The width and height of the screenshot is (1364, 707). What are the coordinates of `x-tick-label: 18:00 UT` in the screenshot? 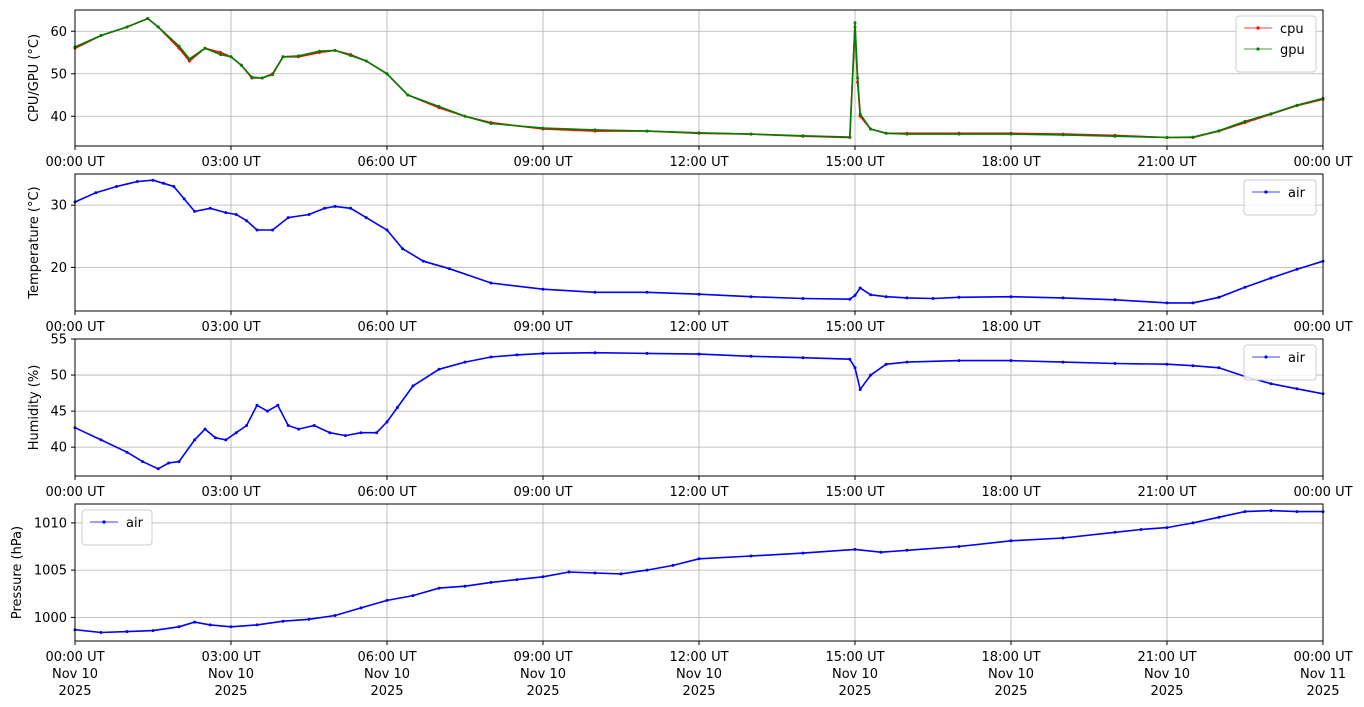 It's located at (1010, 327).